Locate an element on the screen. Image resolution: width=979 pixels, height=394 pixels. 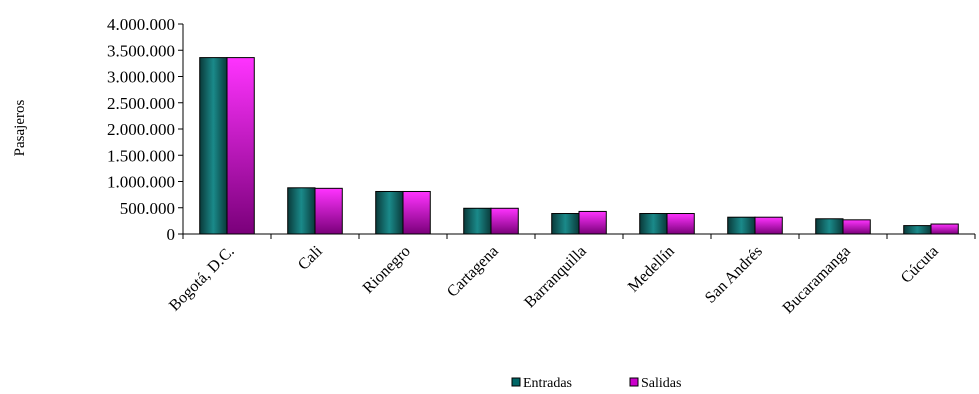
legend-swatch-entradas is located at coordinates (516, 382).